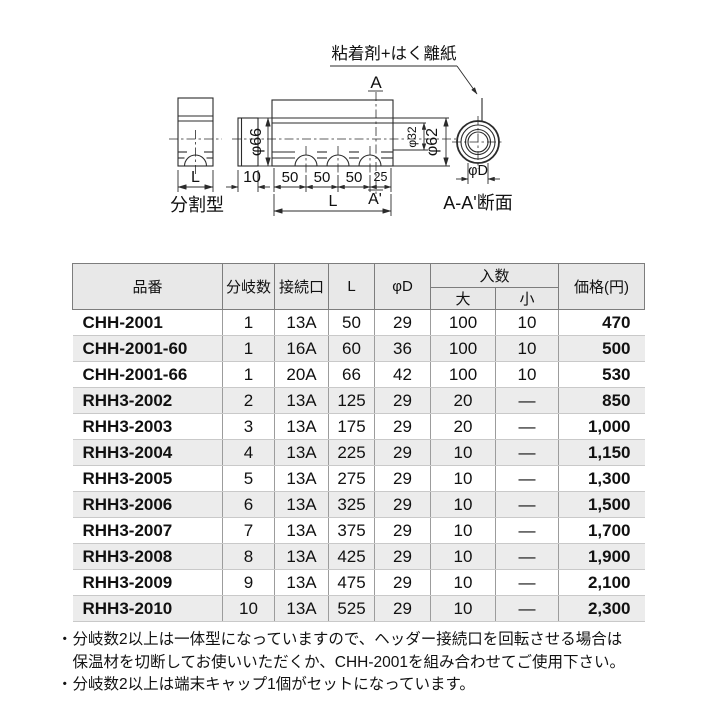 This screenshot has width=720, height=720. I want to click on cell-length: 125, so click(351, 400).